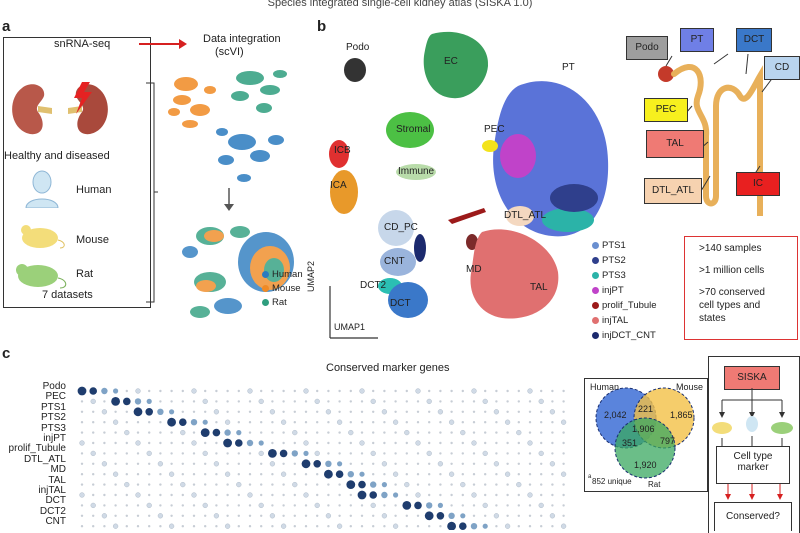  What do you see at coordinates (342, 150) in the screenshot?
I see `label-icb: ICB` at bounding box center [342, 150].